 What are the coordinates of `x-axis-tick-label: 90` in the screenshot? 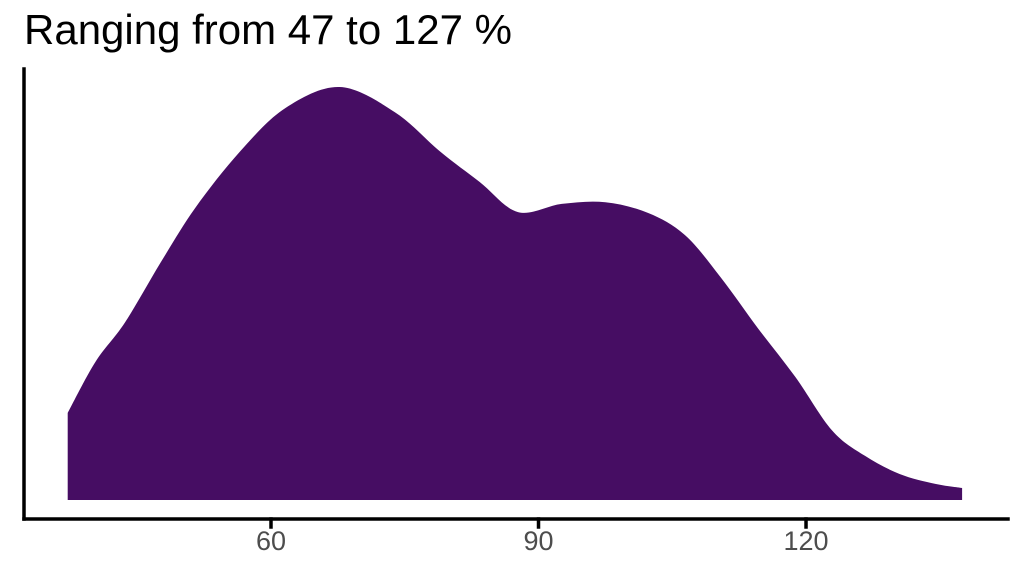 It's located at (538, 541).